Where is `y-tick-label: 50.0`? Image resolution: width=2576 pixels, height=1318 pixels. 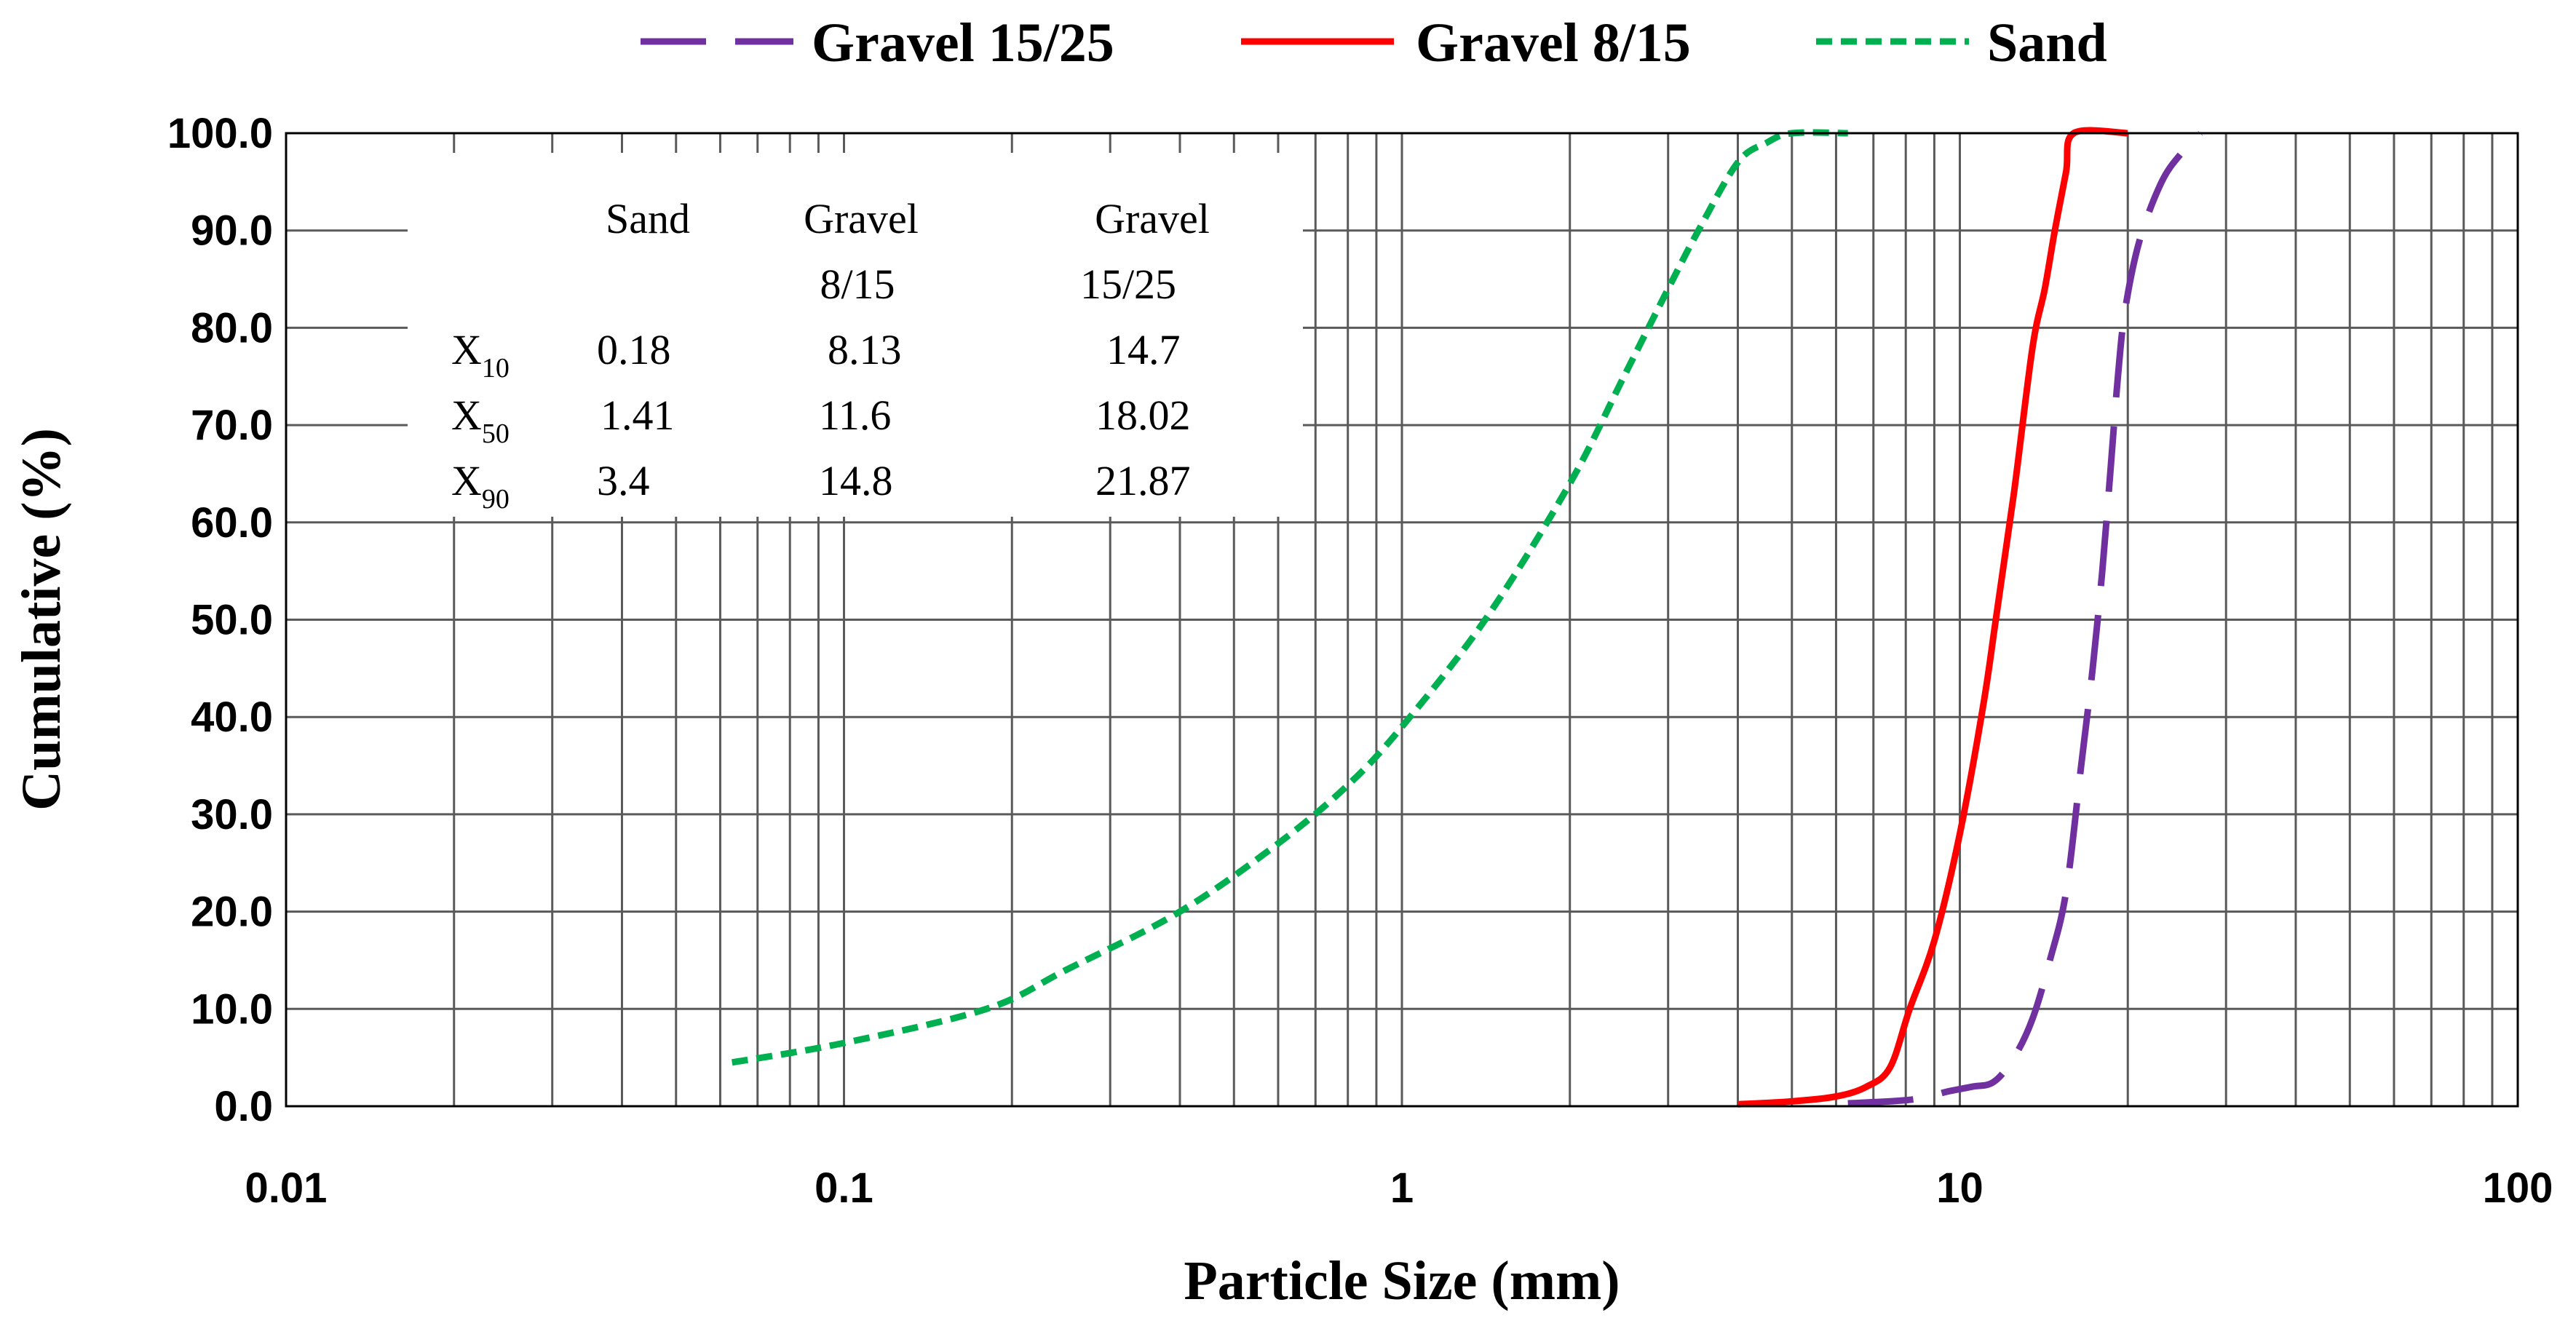 y-tick-label: 50.0 is located at coordinates (232, 620).